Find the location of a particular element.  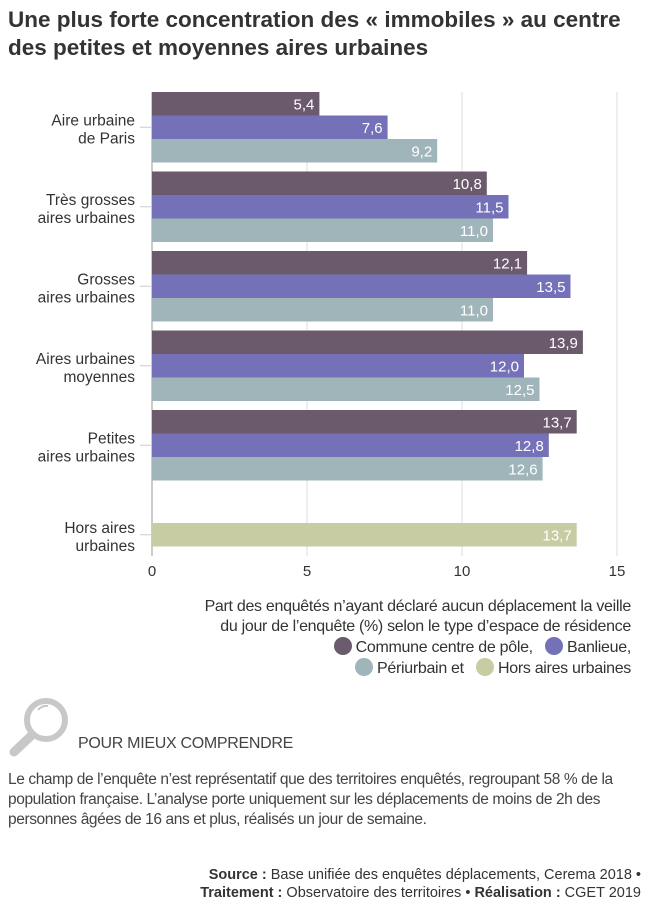

realisation-label: Réalisation : is located at coordinates (517, 893).